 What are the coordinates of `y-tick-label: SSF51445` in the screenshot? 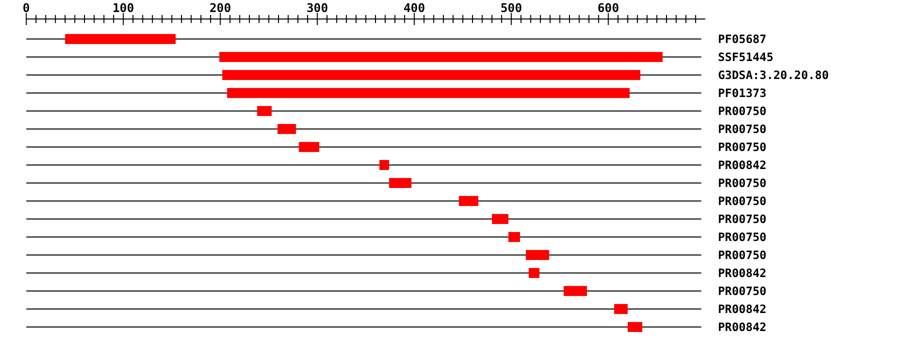 It's located at (746, 57).